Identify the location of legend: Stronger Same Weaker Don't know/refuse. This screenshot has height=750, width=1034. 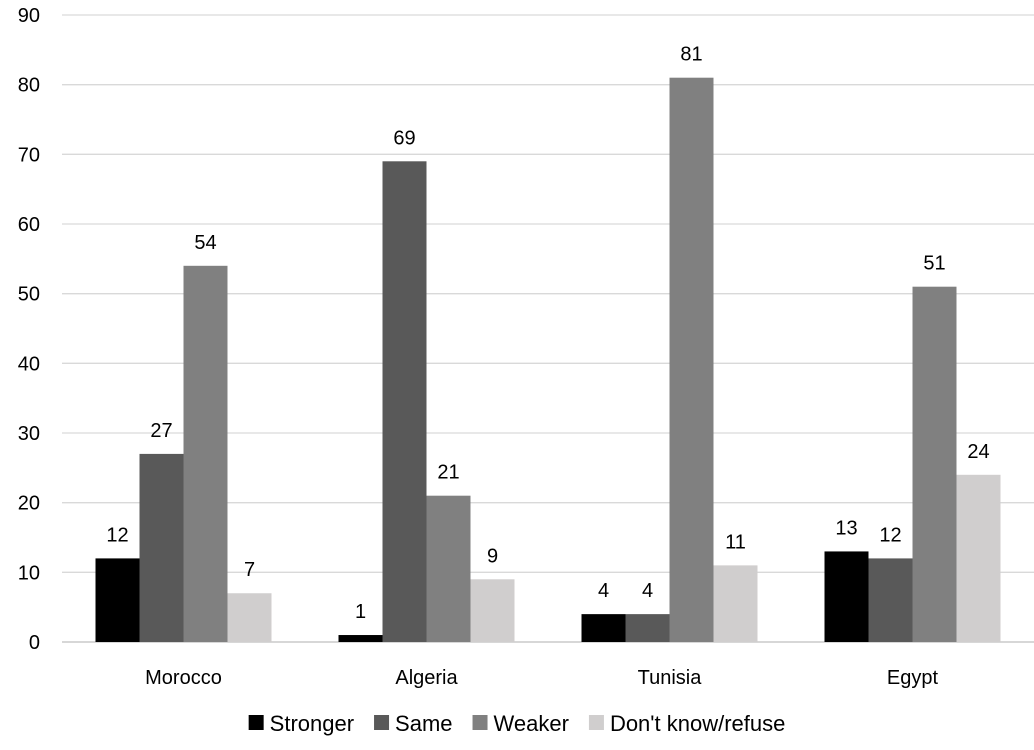
(516, 723).